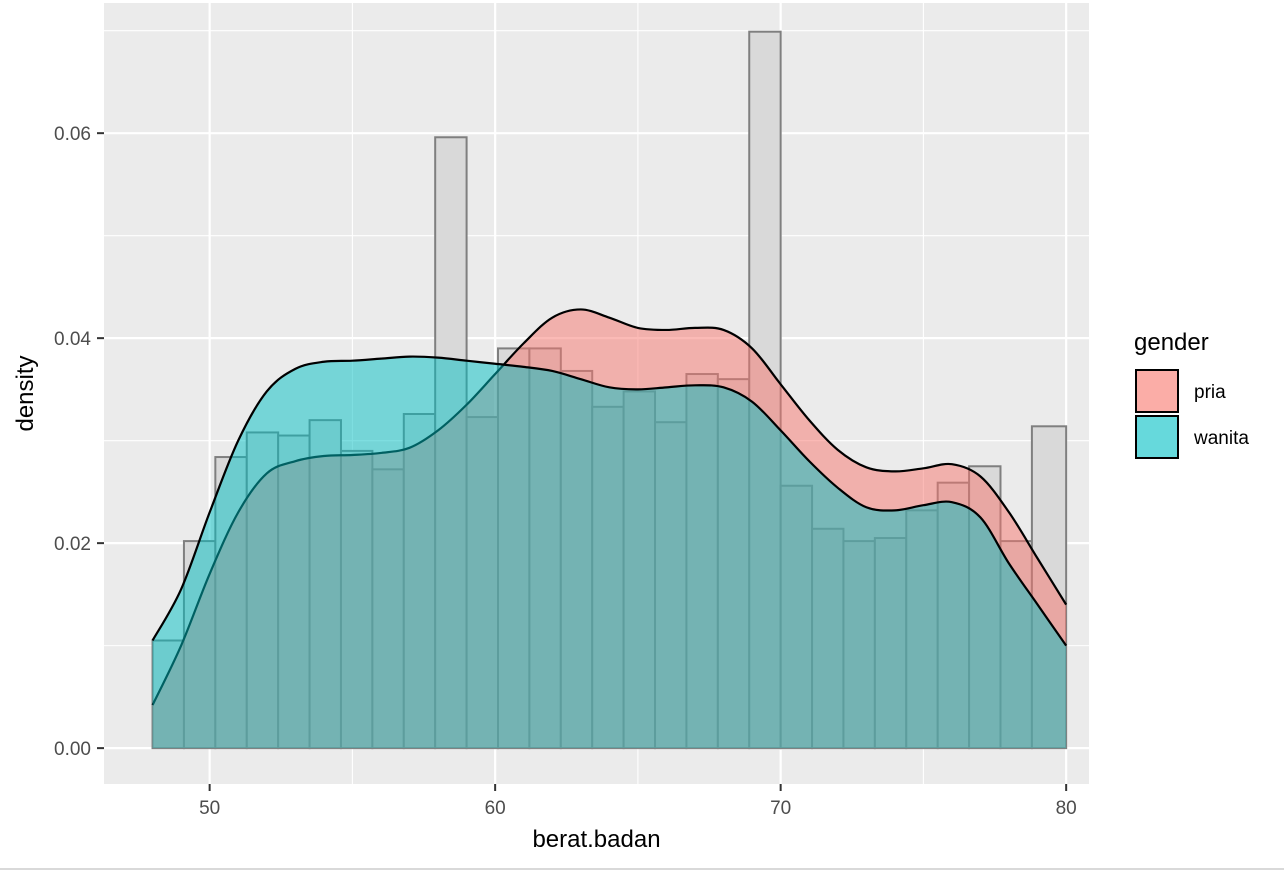  I want to click on legend-label-pria: pria, so click(1210, 392).